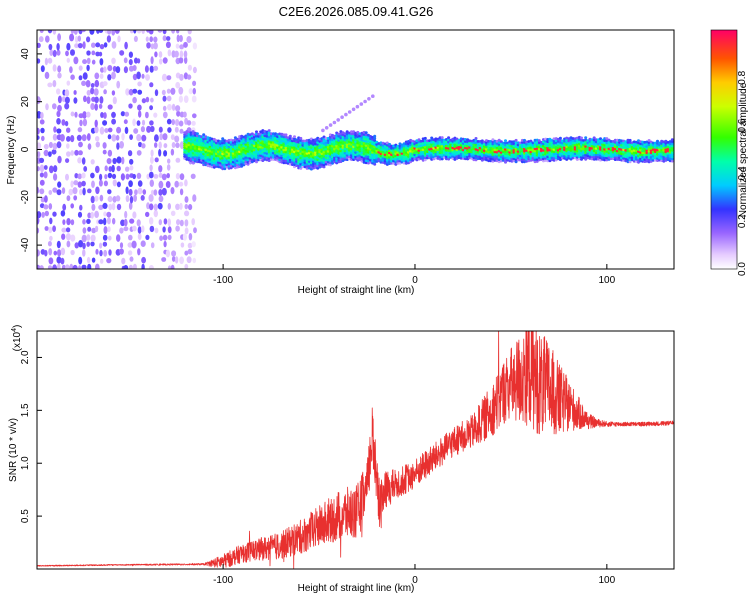 The width and height of the screenshot is (750, 600). Describe the element at coordinates (414, 275) in the screenshot. I see `spectrogram-x-ticks: -100 0 100` at that location.